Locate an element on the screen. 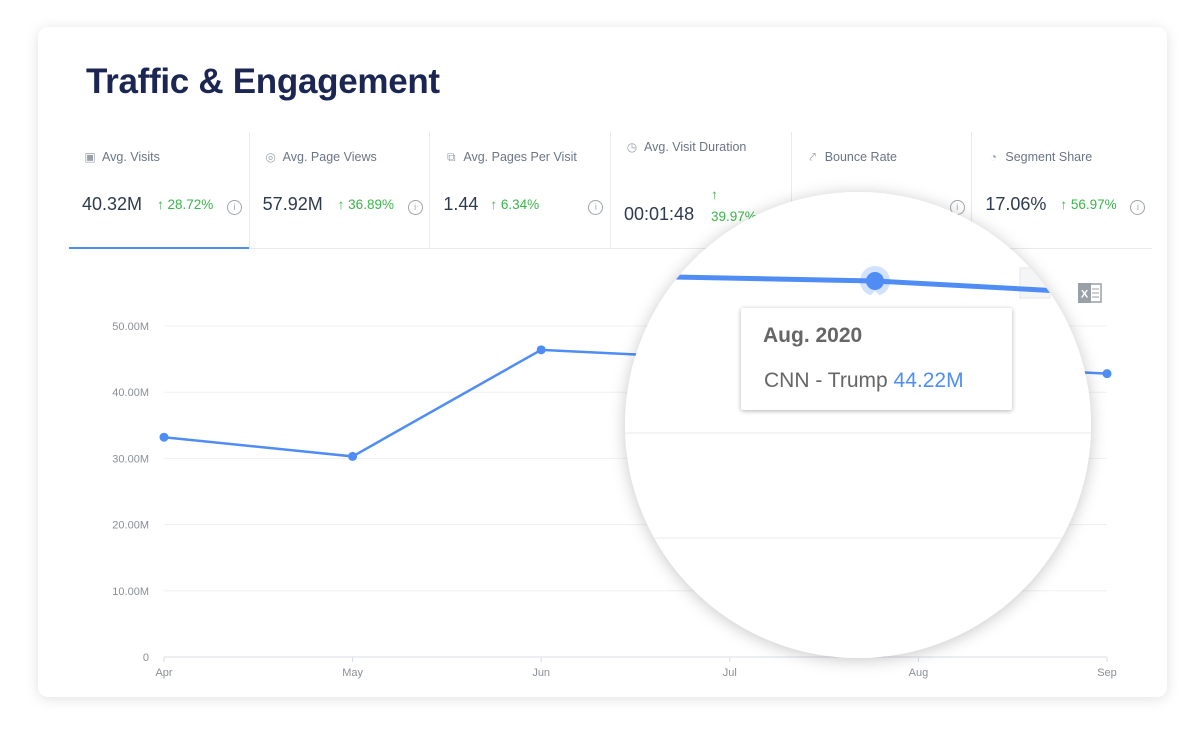  metric-value: 40.32M is located at coordinates (112, 204).